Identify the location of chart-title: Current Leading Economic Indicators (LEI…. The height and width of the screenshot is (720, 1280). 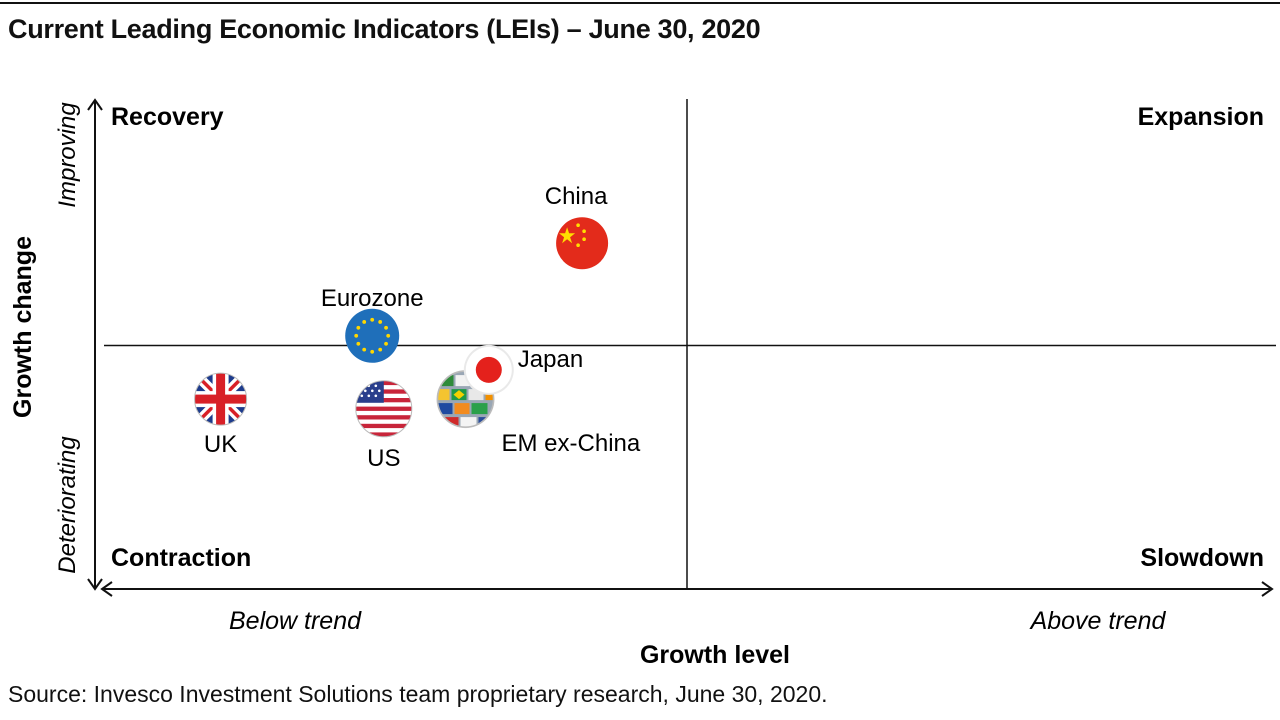
(384, 29).